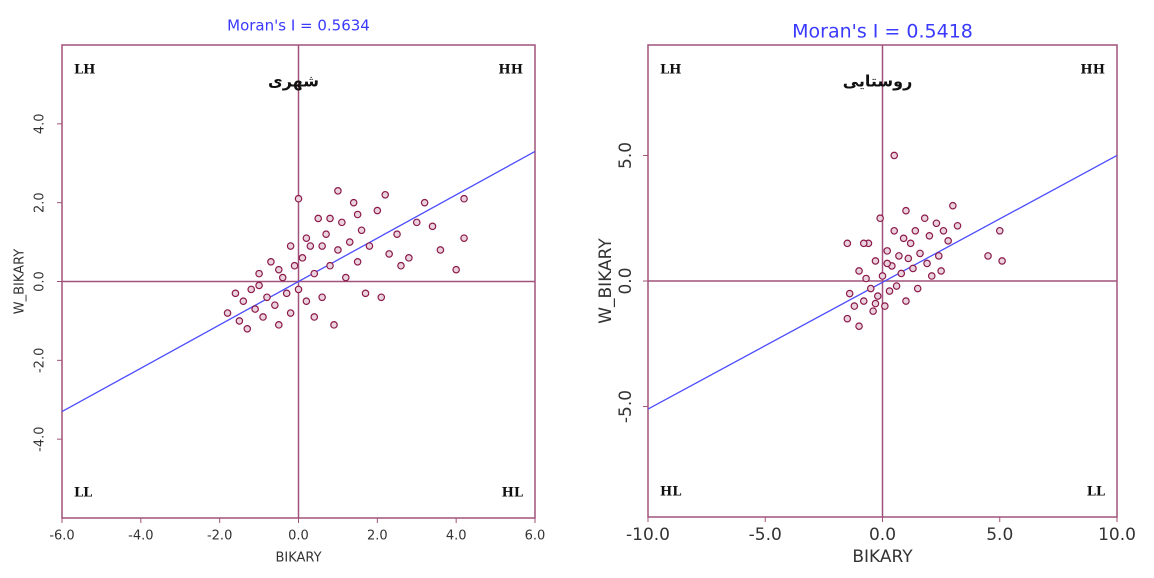  I want to click on x-tick-label: 2.0, so click(377, 536).